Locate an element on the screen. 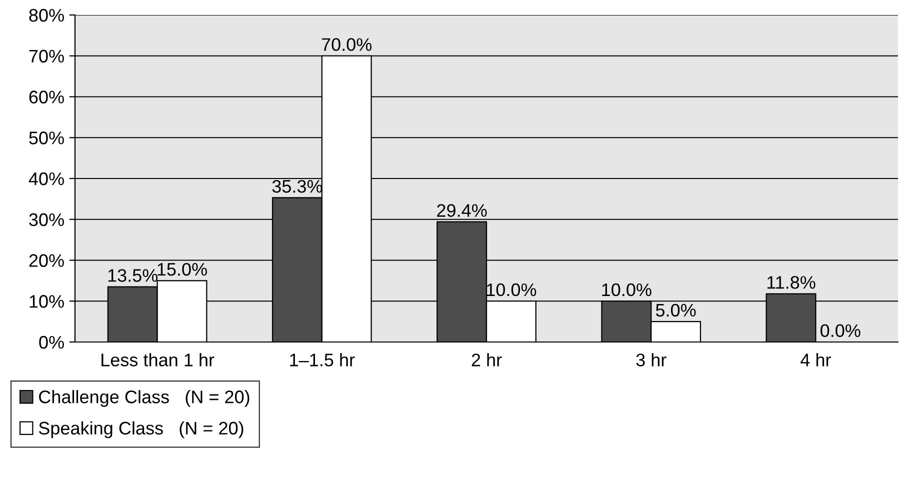 The width and height of the screenshot is (902, 480). legend-label: Challenge Class (N = 20) is located at coordinates (144, 398).